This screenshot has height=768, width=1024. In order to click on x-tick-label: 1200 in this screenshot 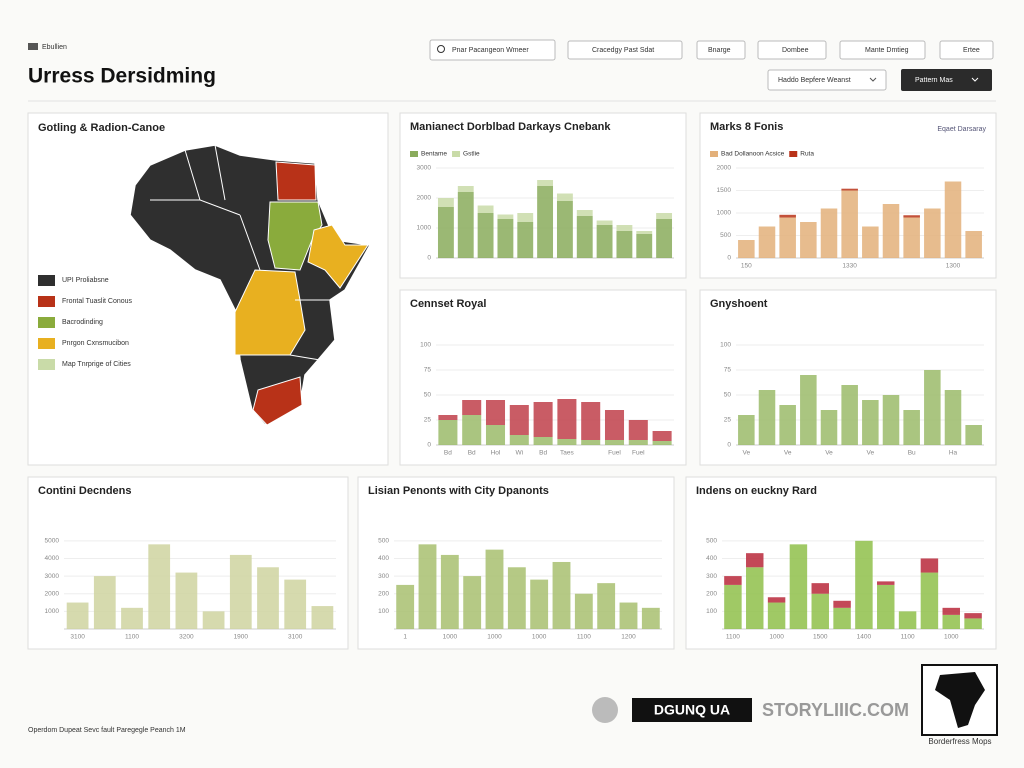, I will do `click(628, 637)`.